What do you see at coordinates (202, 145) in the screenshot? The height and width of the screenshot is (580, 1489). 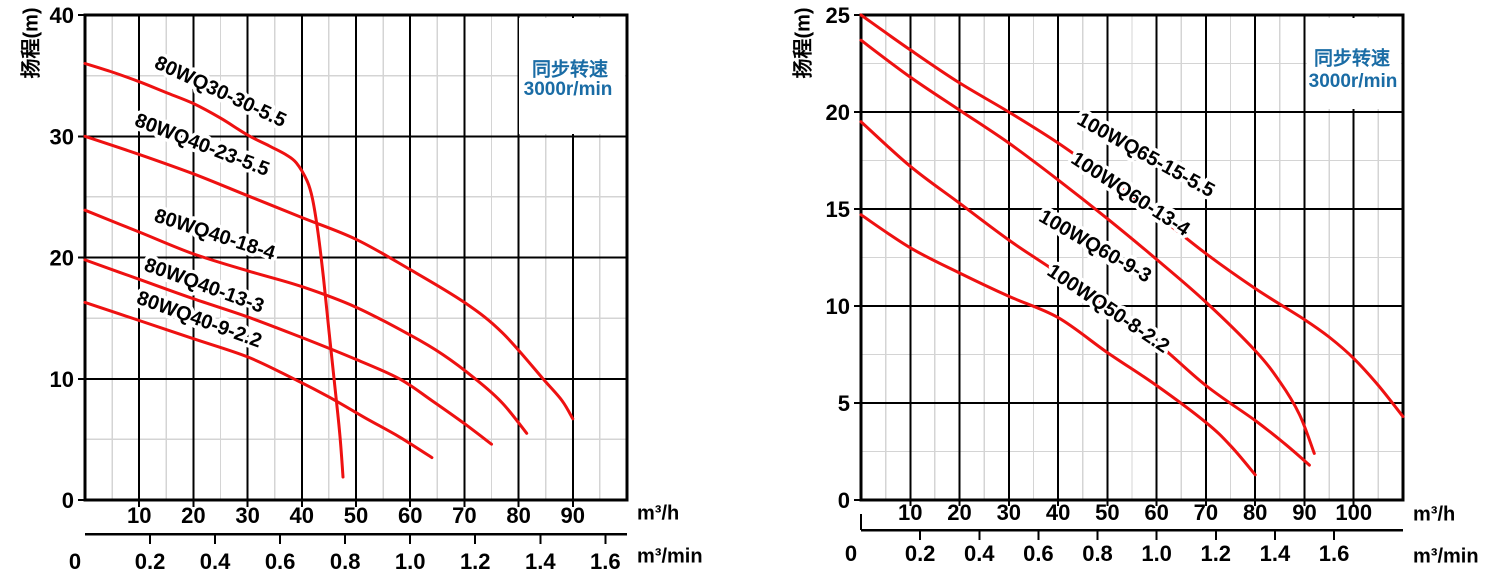 I see `curve-label: 80WQ40-23-5.5` at bounding box center [202, 145].